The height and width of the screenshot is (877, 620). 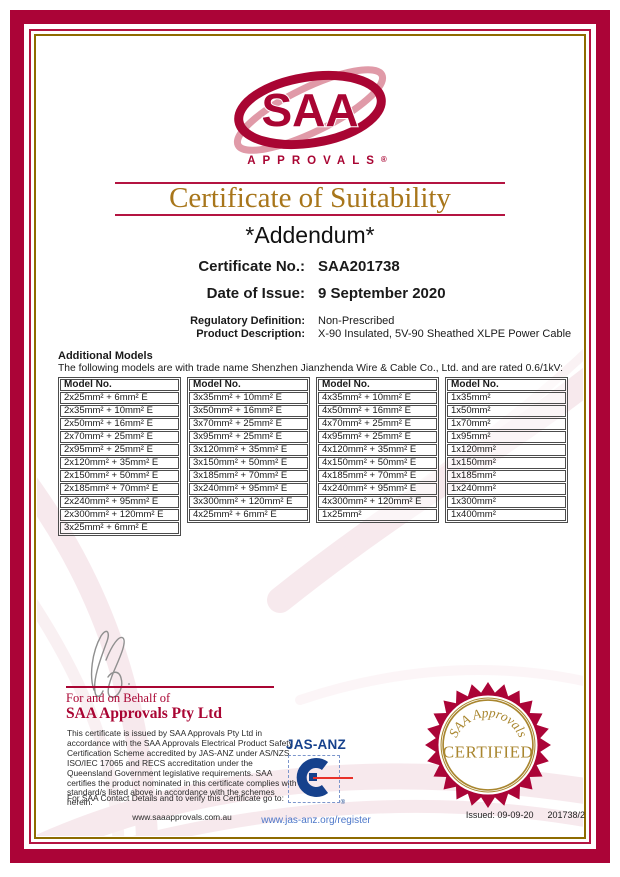 I want to click on model-cell: 1x120mm², so click(x=506, y=450).